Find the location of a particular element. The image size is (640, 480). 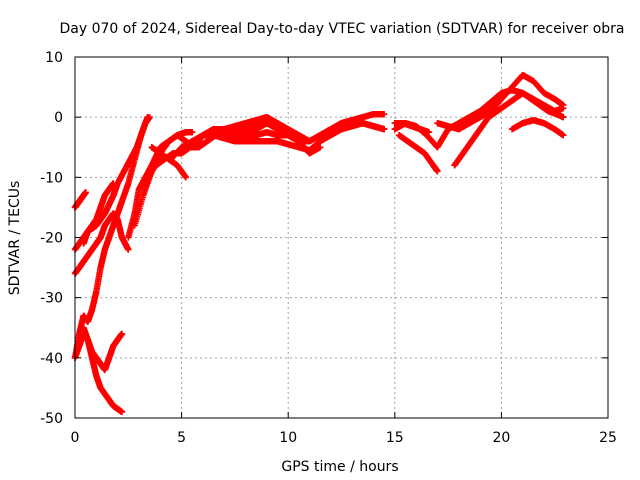

x-axis-label: GPS time / hours is located at coordinates (339, 467).